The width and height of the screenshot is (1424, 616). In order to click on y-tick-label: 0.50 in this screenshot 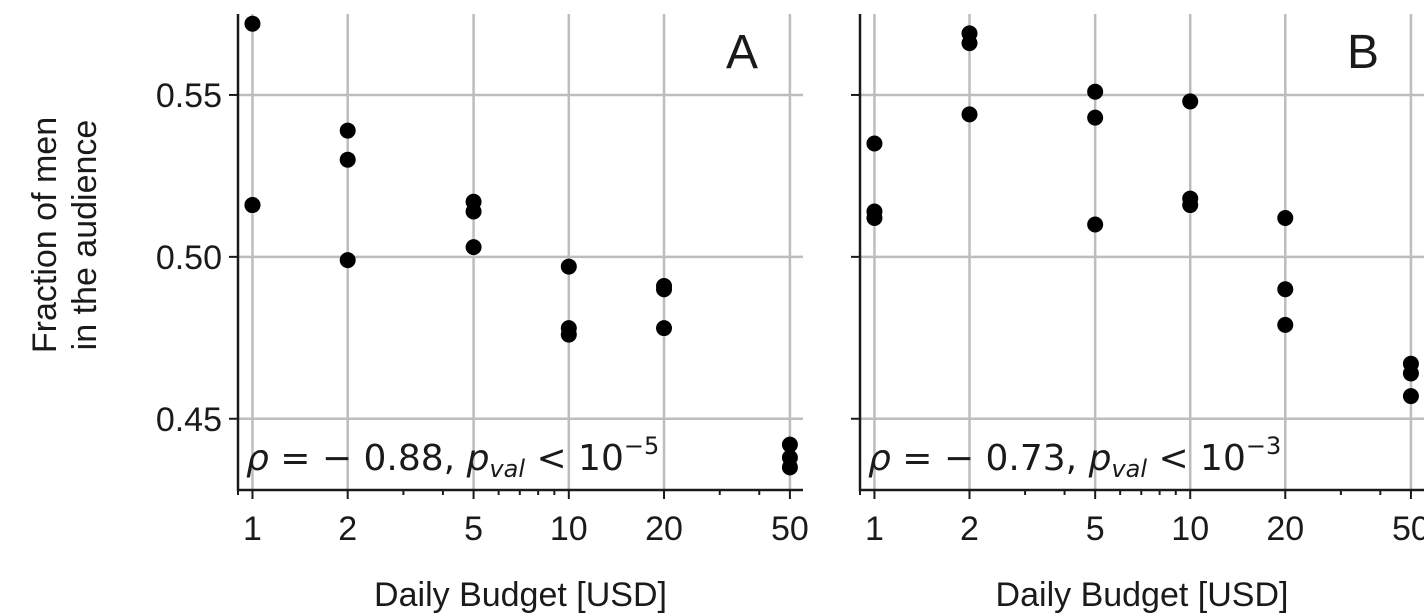, I will do `click(189, 258)`.